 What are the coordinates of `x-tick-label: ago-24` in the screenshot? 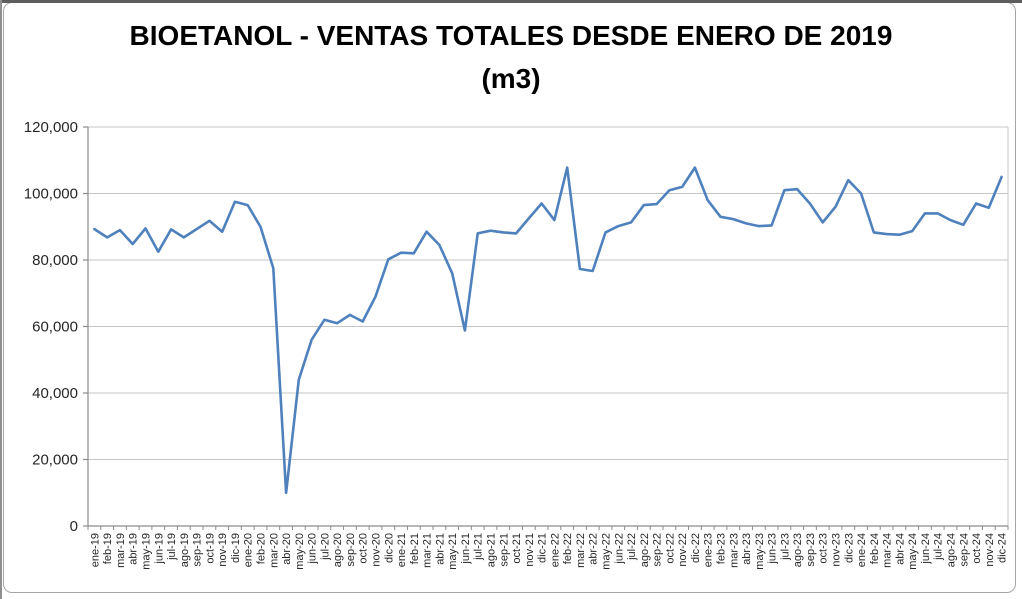 It's located at (952, 550).